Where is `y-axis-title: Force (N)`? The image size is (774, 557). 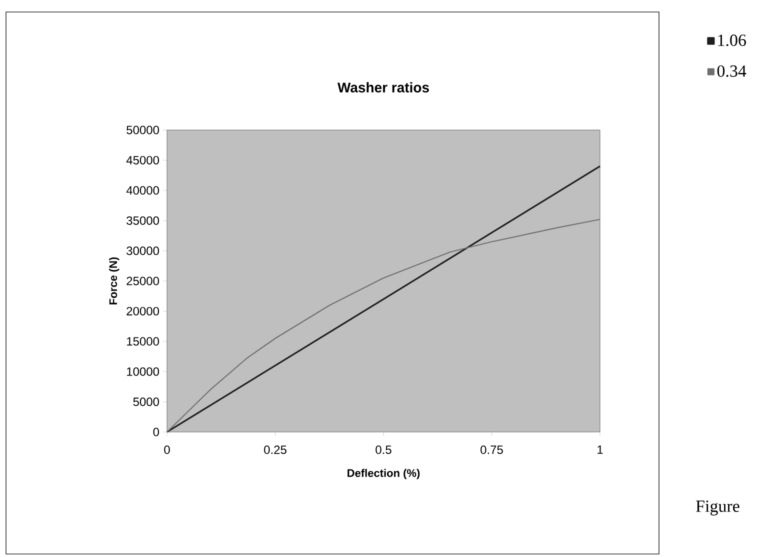
y-axis-title: Force (N) is located at coordinates (114, 280).